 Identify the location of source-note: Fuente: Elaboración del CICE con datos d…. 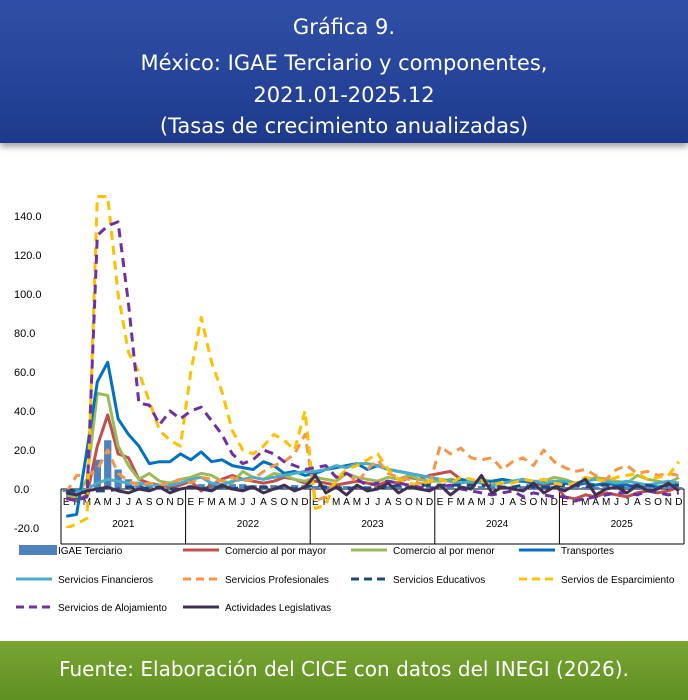
(344, 669).